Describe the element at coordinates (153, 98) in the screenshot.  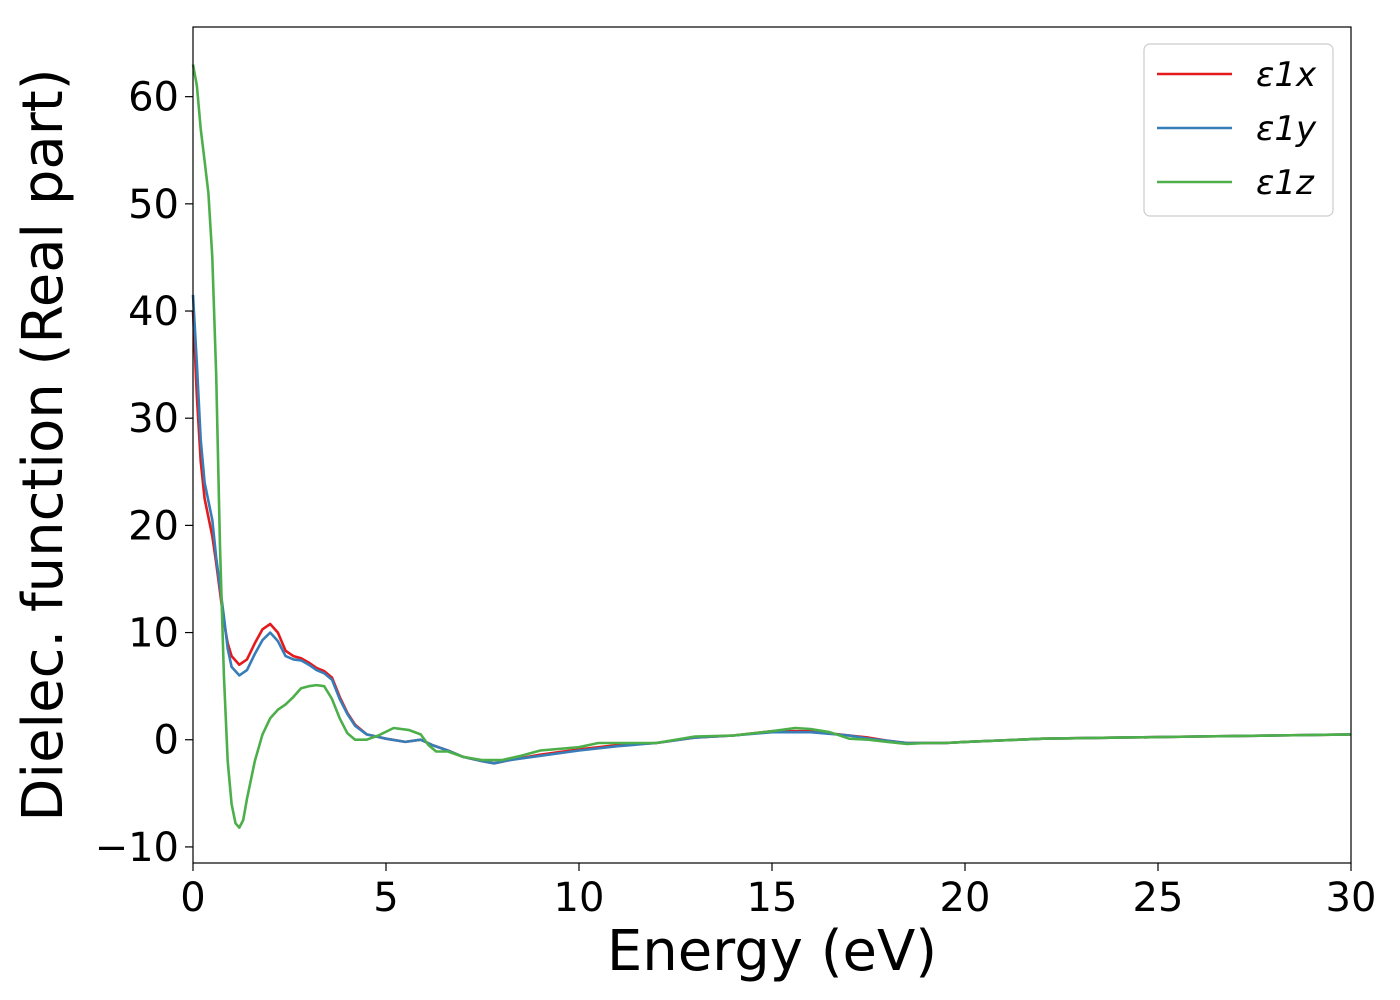
I see `y-tick-label: 60` at that location.